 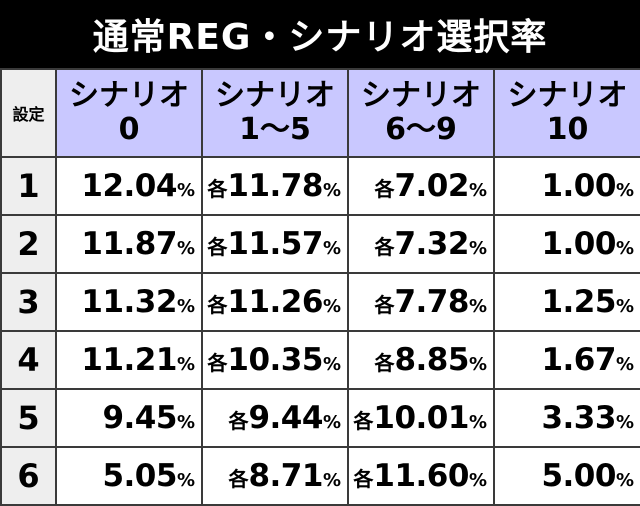 I want to click on rate-value: 5.00, so click(x=578, y=476).